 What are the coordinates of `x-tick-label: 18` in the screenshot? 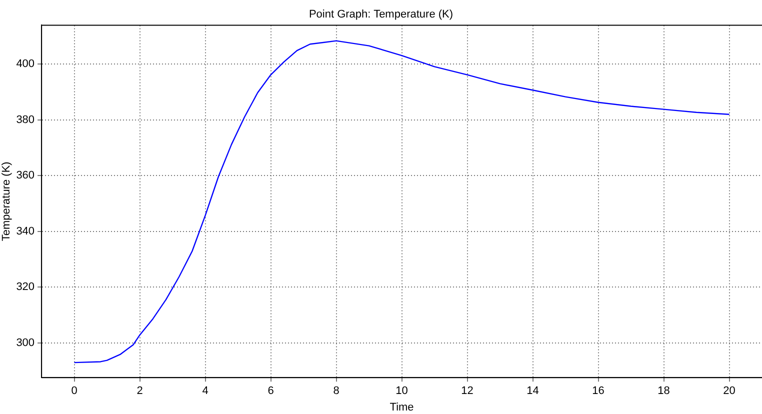 It's located at (664, 391).